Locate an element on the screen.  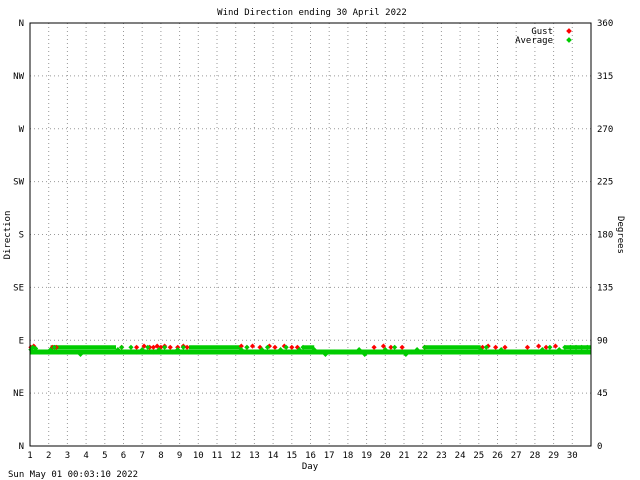
y-tick-label-left: NE is located at coordinates (18, 394).